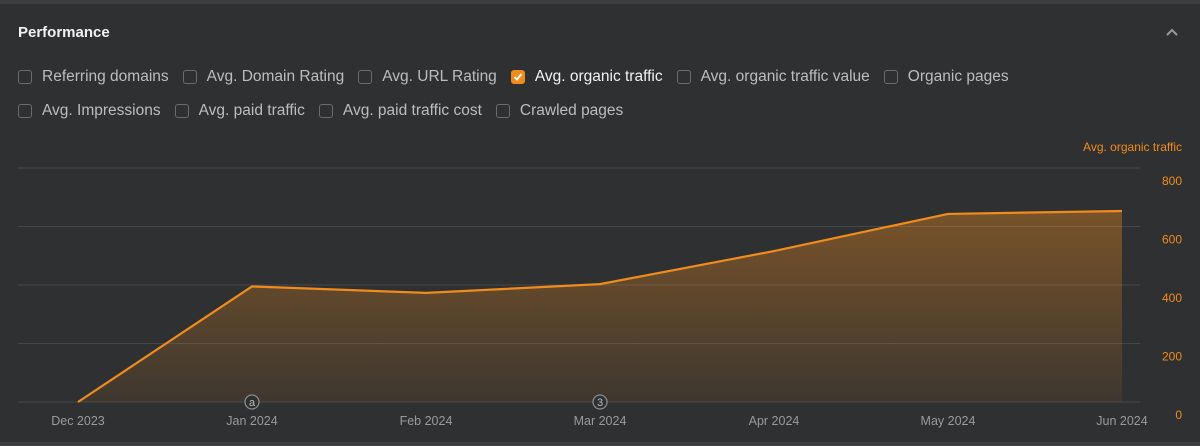 This screenshot has height=446, width=1200. Describe the element at coordinates (1132, 147) in the screenshot. I see `y-axis-label: Avg. organic traffic` at that location.